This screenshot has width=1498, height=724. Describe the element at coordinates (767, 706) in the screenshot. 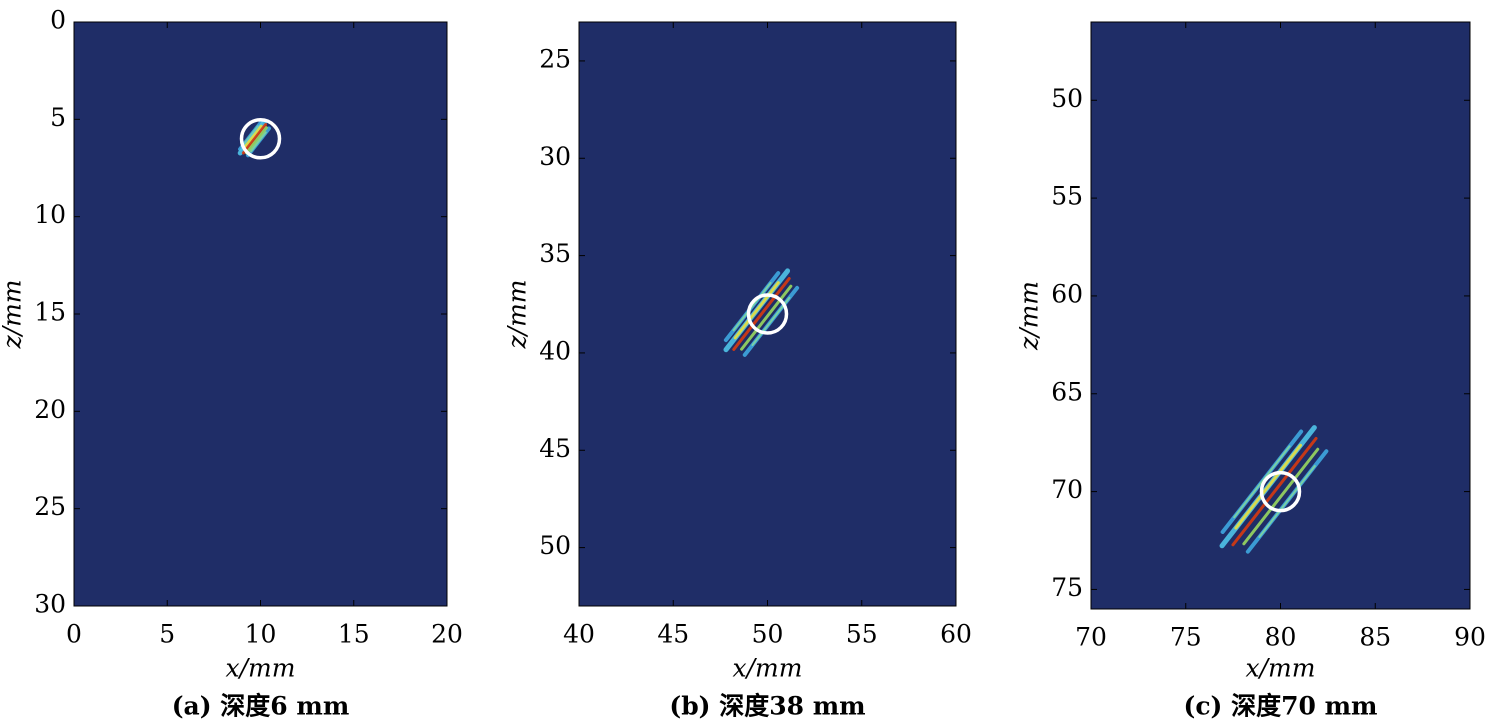

I see `caption: (b) 深度38 mm` at that location.